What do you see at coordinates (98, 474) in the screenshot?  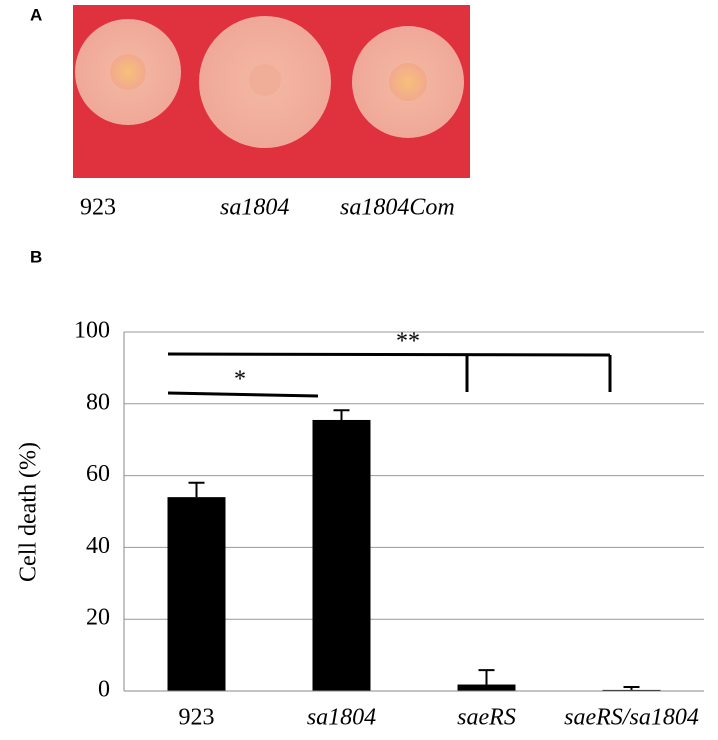 I see `y-tick-label: 60` at bounding box center [98, 474].